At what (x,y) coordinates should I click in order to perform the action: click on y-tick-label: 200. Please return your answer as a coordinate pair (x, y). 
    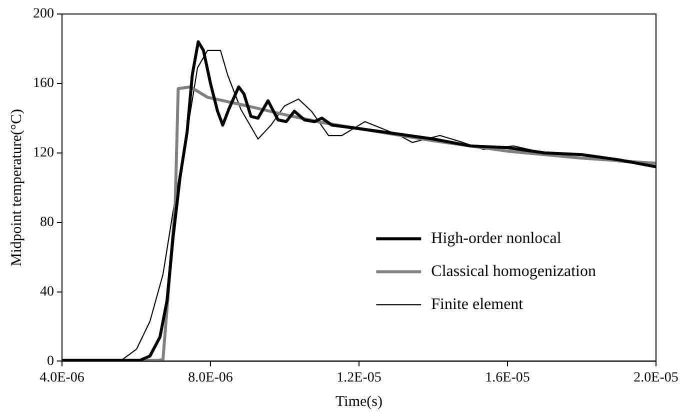
    Looking at the image, I should click on (43, 14).